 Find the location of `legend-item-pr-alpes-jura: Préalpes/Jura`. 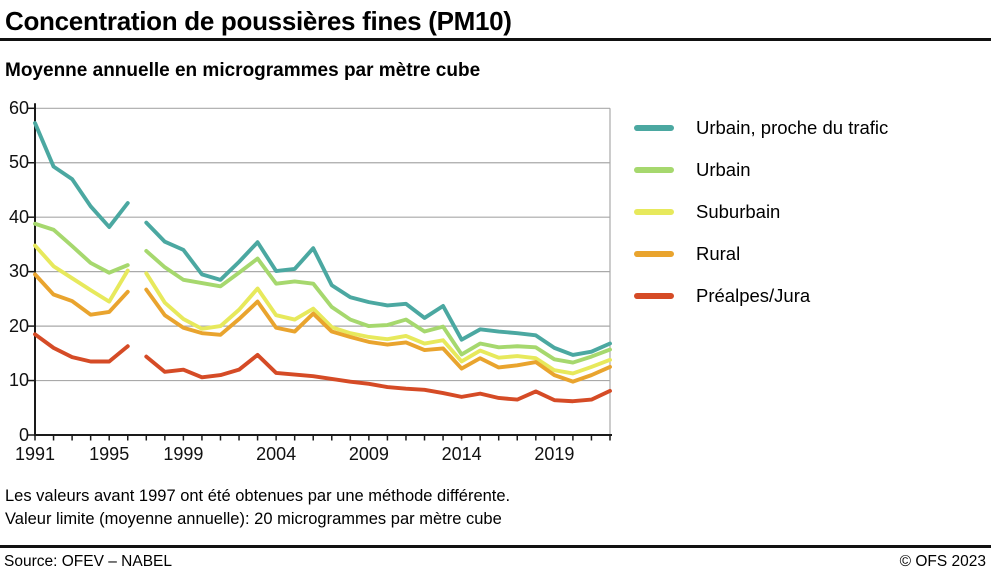

legend-item-pr-alpes-jura: Préalpes/Jura is located at coordinates (809, 296).